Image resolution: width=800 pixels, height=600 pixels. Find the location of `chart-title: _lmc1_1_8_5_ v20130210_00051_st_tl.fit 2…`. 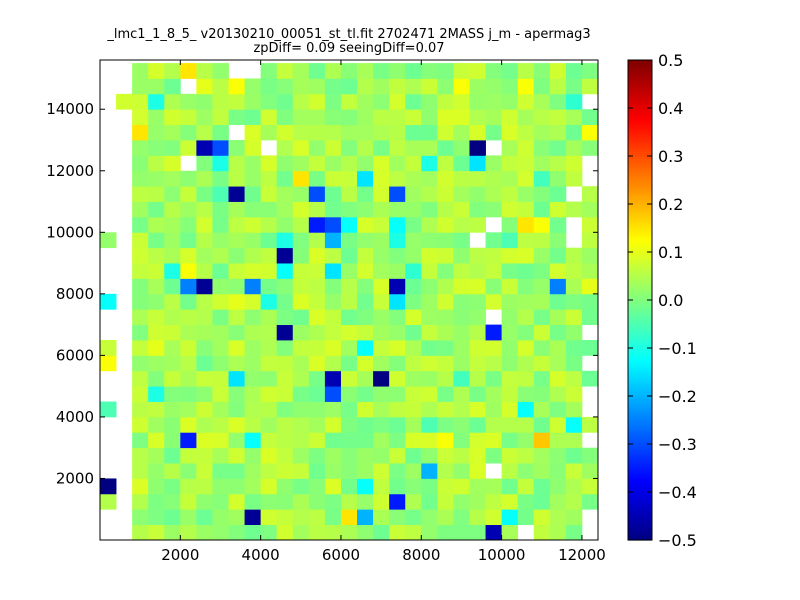

chart-title: _lmc1_1_8_5_ v20130210_00051_st_tl.fit 2… is located at coordinates (349, 34).